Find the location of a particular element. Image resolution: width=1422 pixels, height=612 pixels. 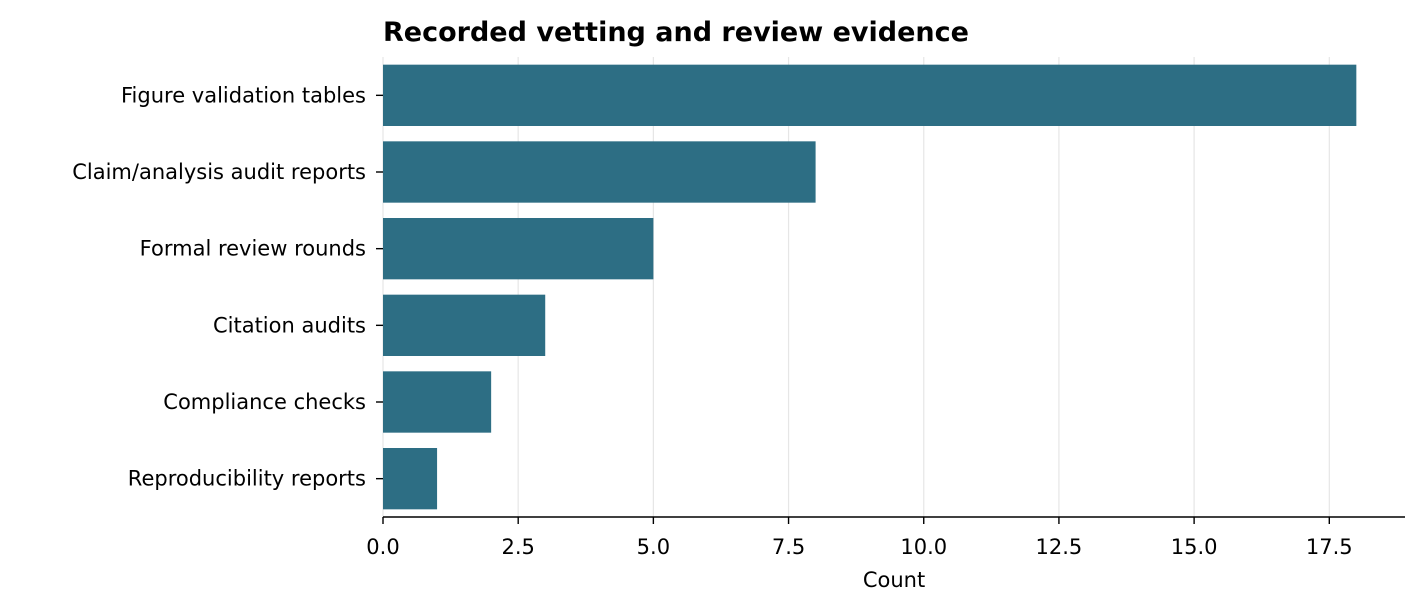

category-label: Figure validation tables is located at coordinates (243, 95).